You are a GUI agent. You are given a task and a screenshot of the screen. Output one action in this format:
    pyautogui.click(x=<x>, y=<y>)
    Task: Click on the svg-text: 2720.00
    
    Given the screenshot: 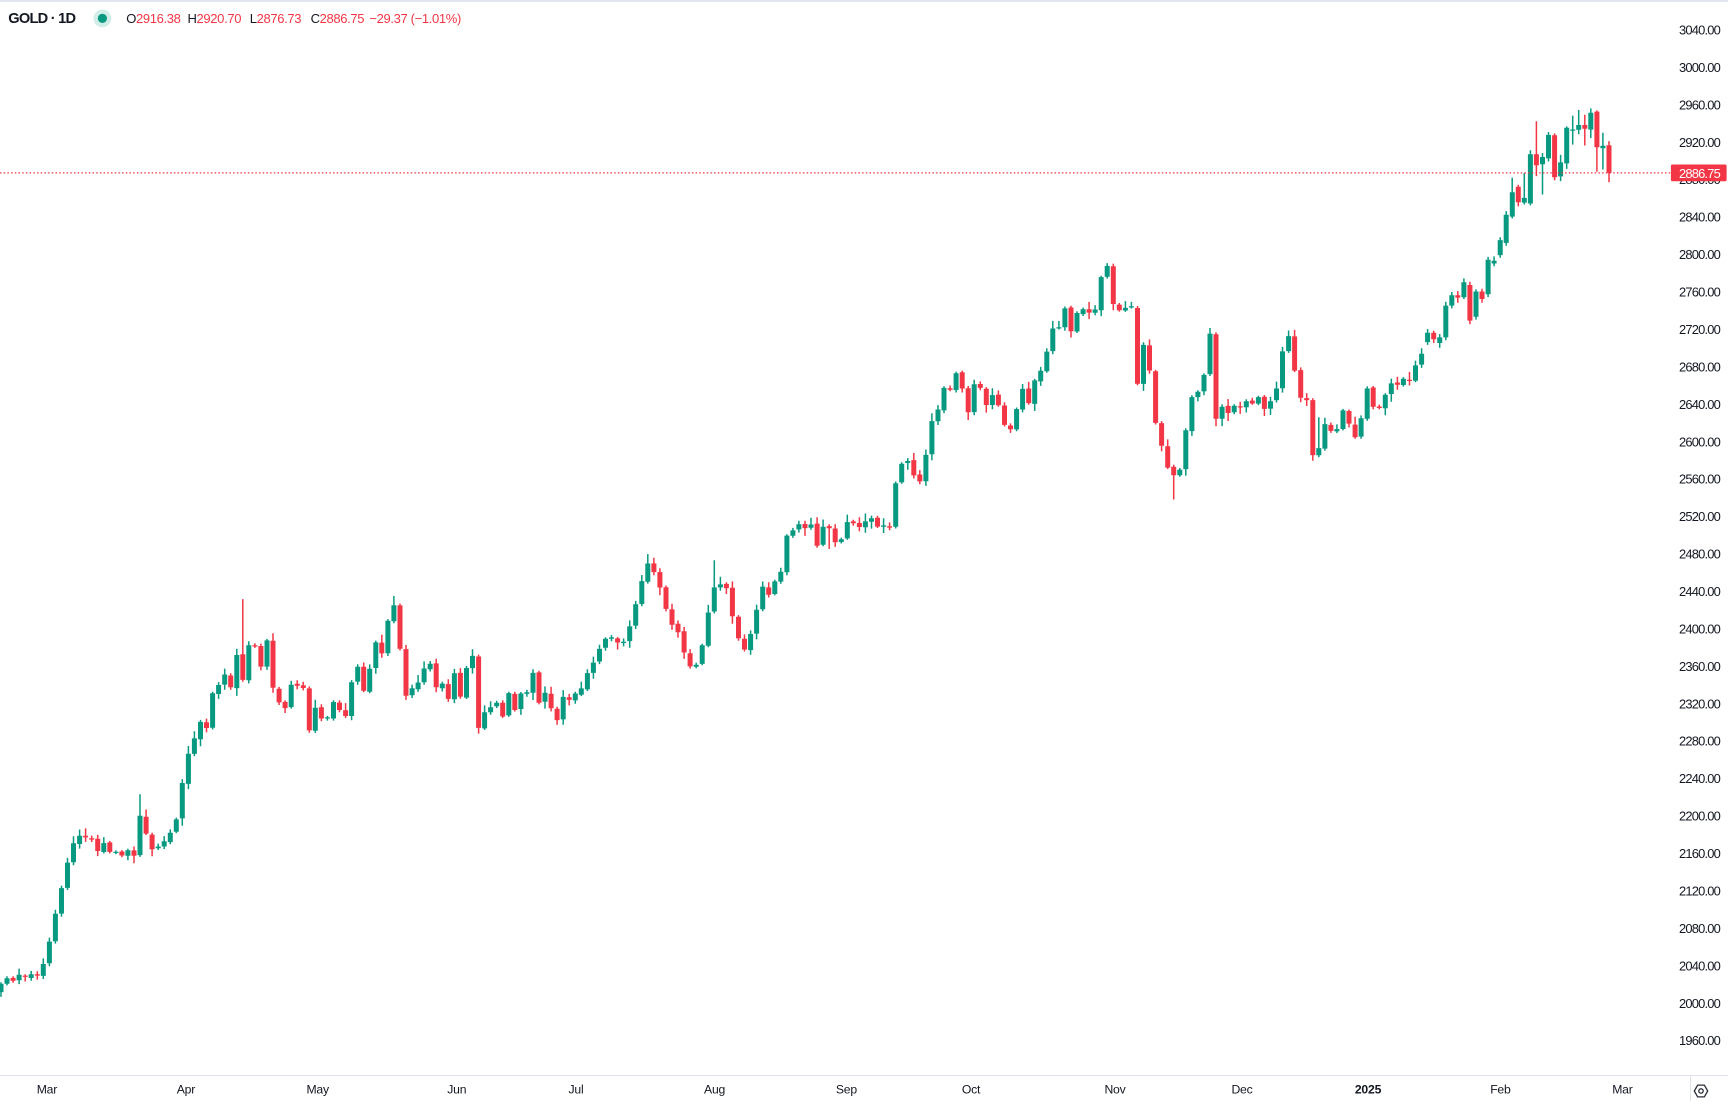 What is the action you would take?
    pyautogui.click(x=1700, y=329)
    